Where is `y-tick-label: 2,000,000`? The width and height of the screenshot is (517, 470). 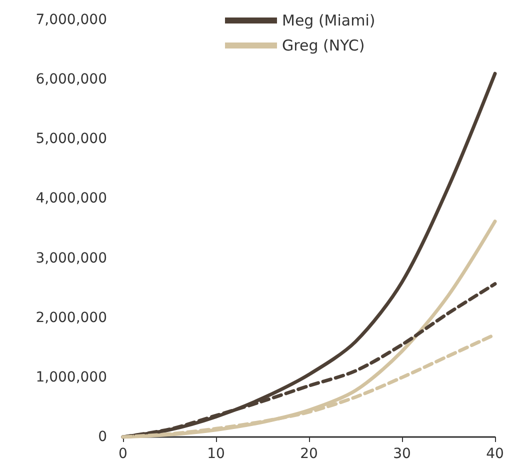
y-tick-label: 2,000,000 is located at coordinates (71, 318).